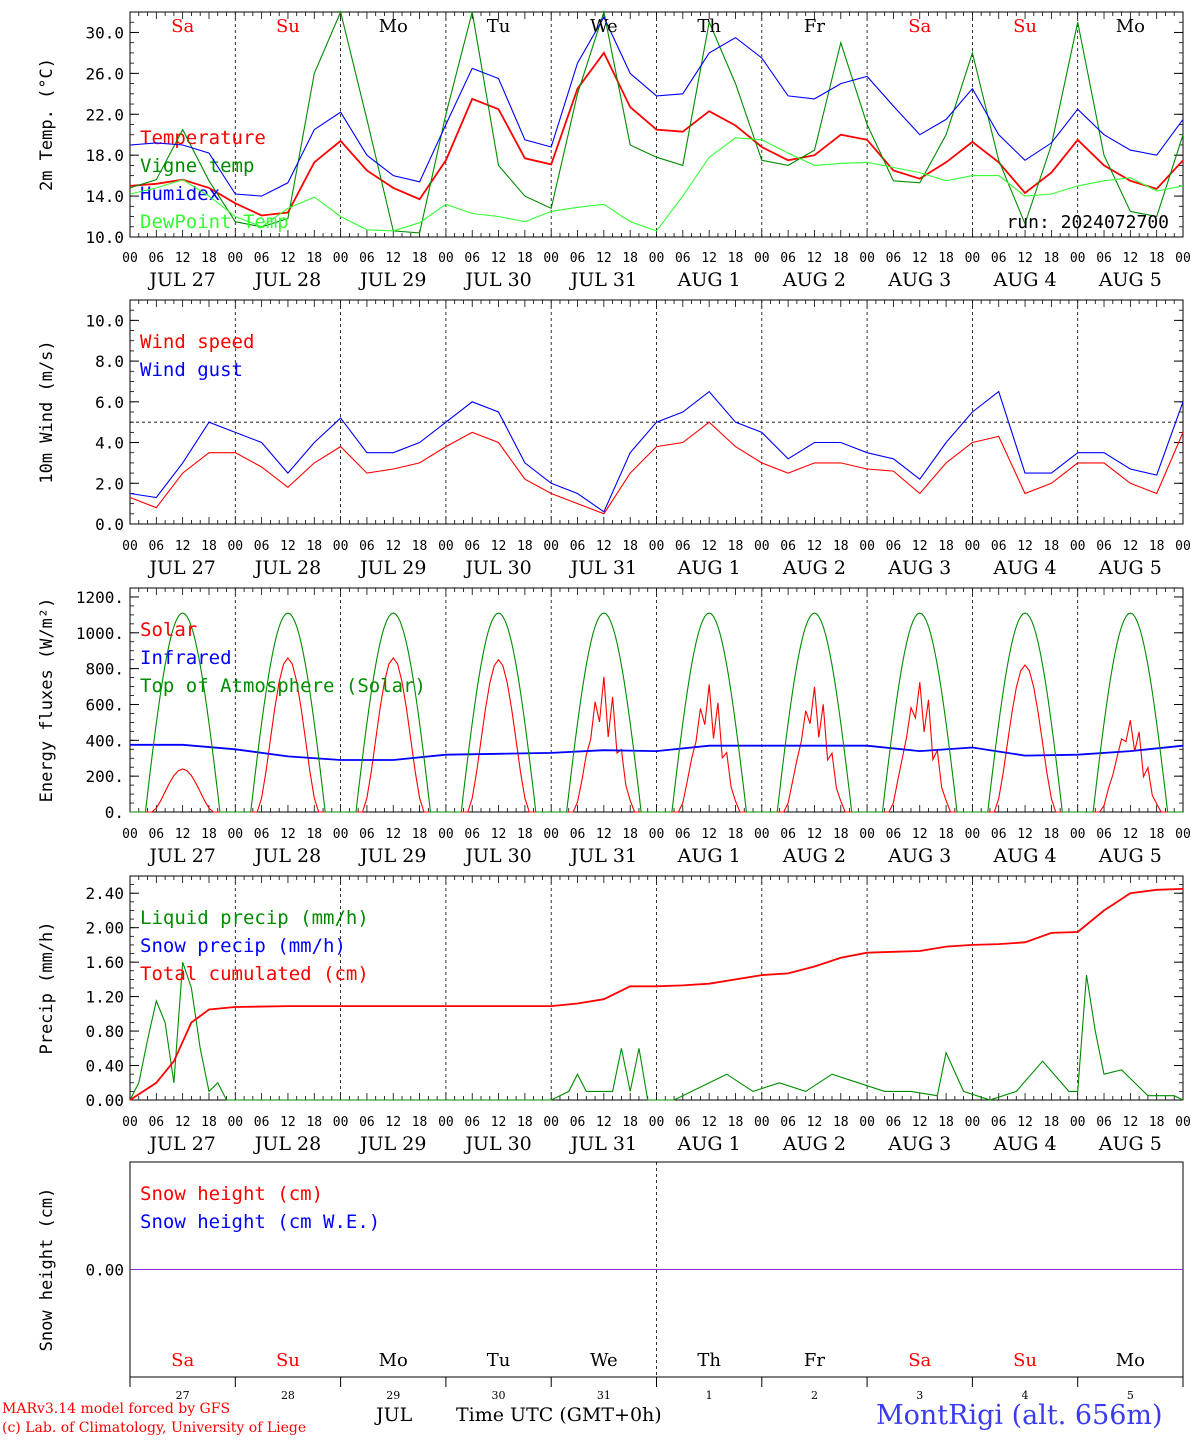  I want to click on date-label: AUG 2, so click(814, 856).